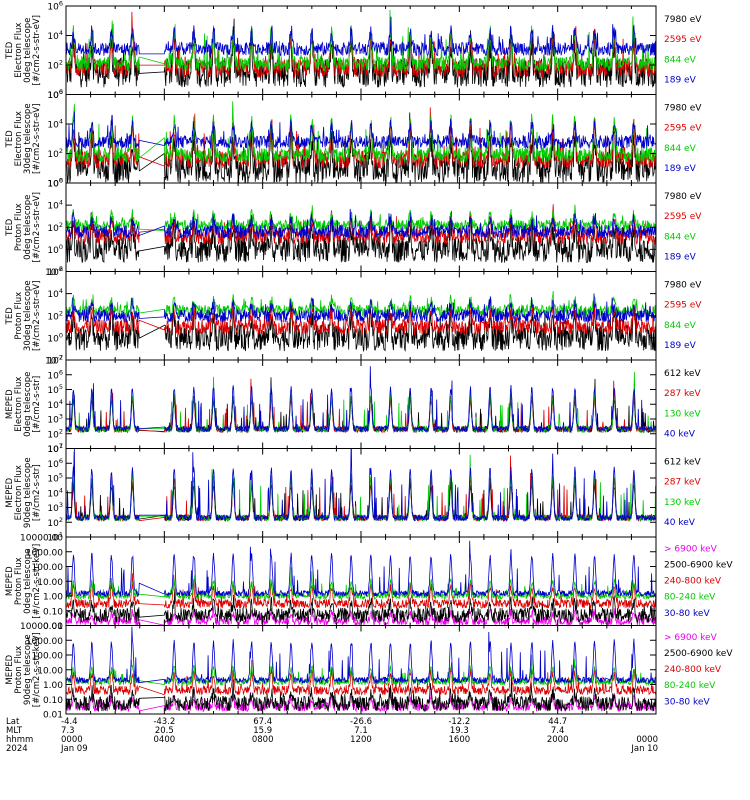  Describe the element at coordinates (10, 227) in the screenshot. I see `y-axis-label-line: TED` at that location.